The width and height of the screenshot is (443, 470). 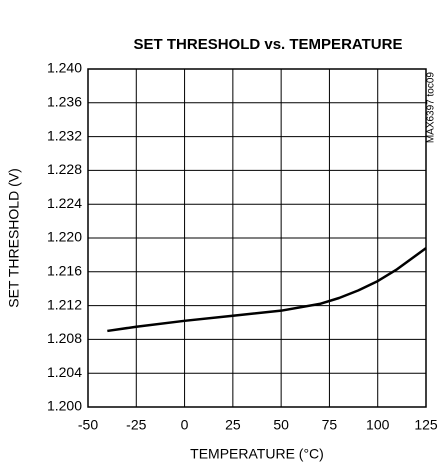 I want to click on y-axis-label: SET THRESHOLD (V), so click(x=14, y=238).